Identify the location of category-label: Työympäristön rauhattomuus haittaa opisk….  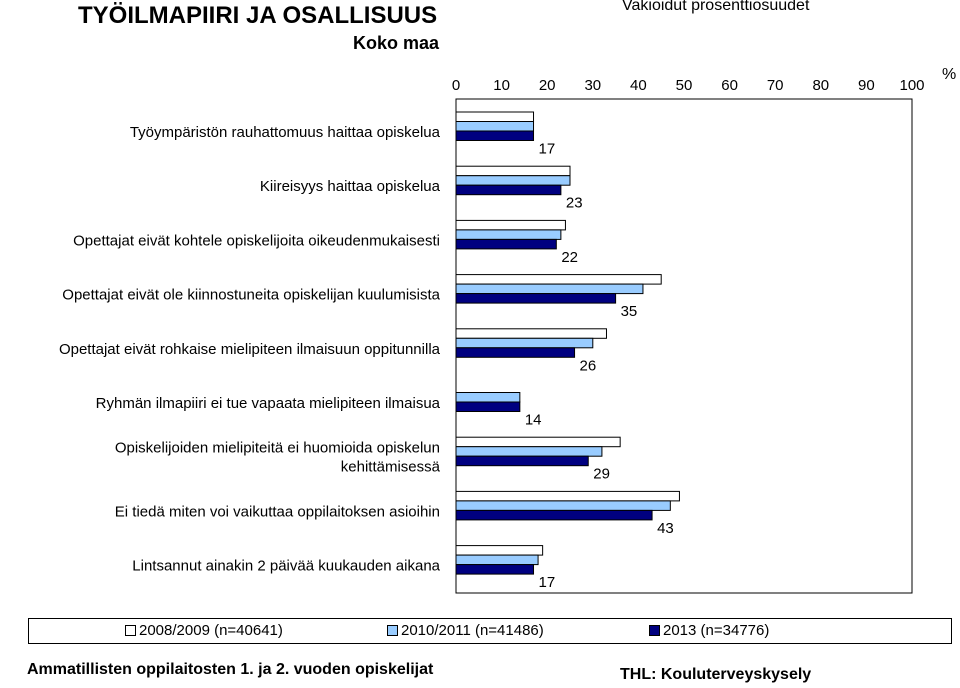
(285, 132).